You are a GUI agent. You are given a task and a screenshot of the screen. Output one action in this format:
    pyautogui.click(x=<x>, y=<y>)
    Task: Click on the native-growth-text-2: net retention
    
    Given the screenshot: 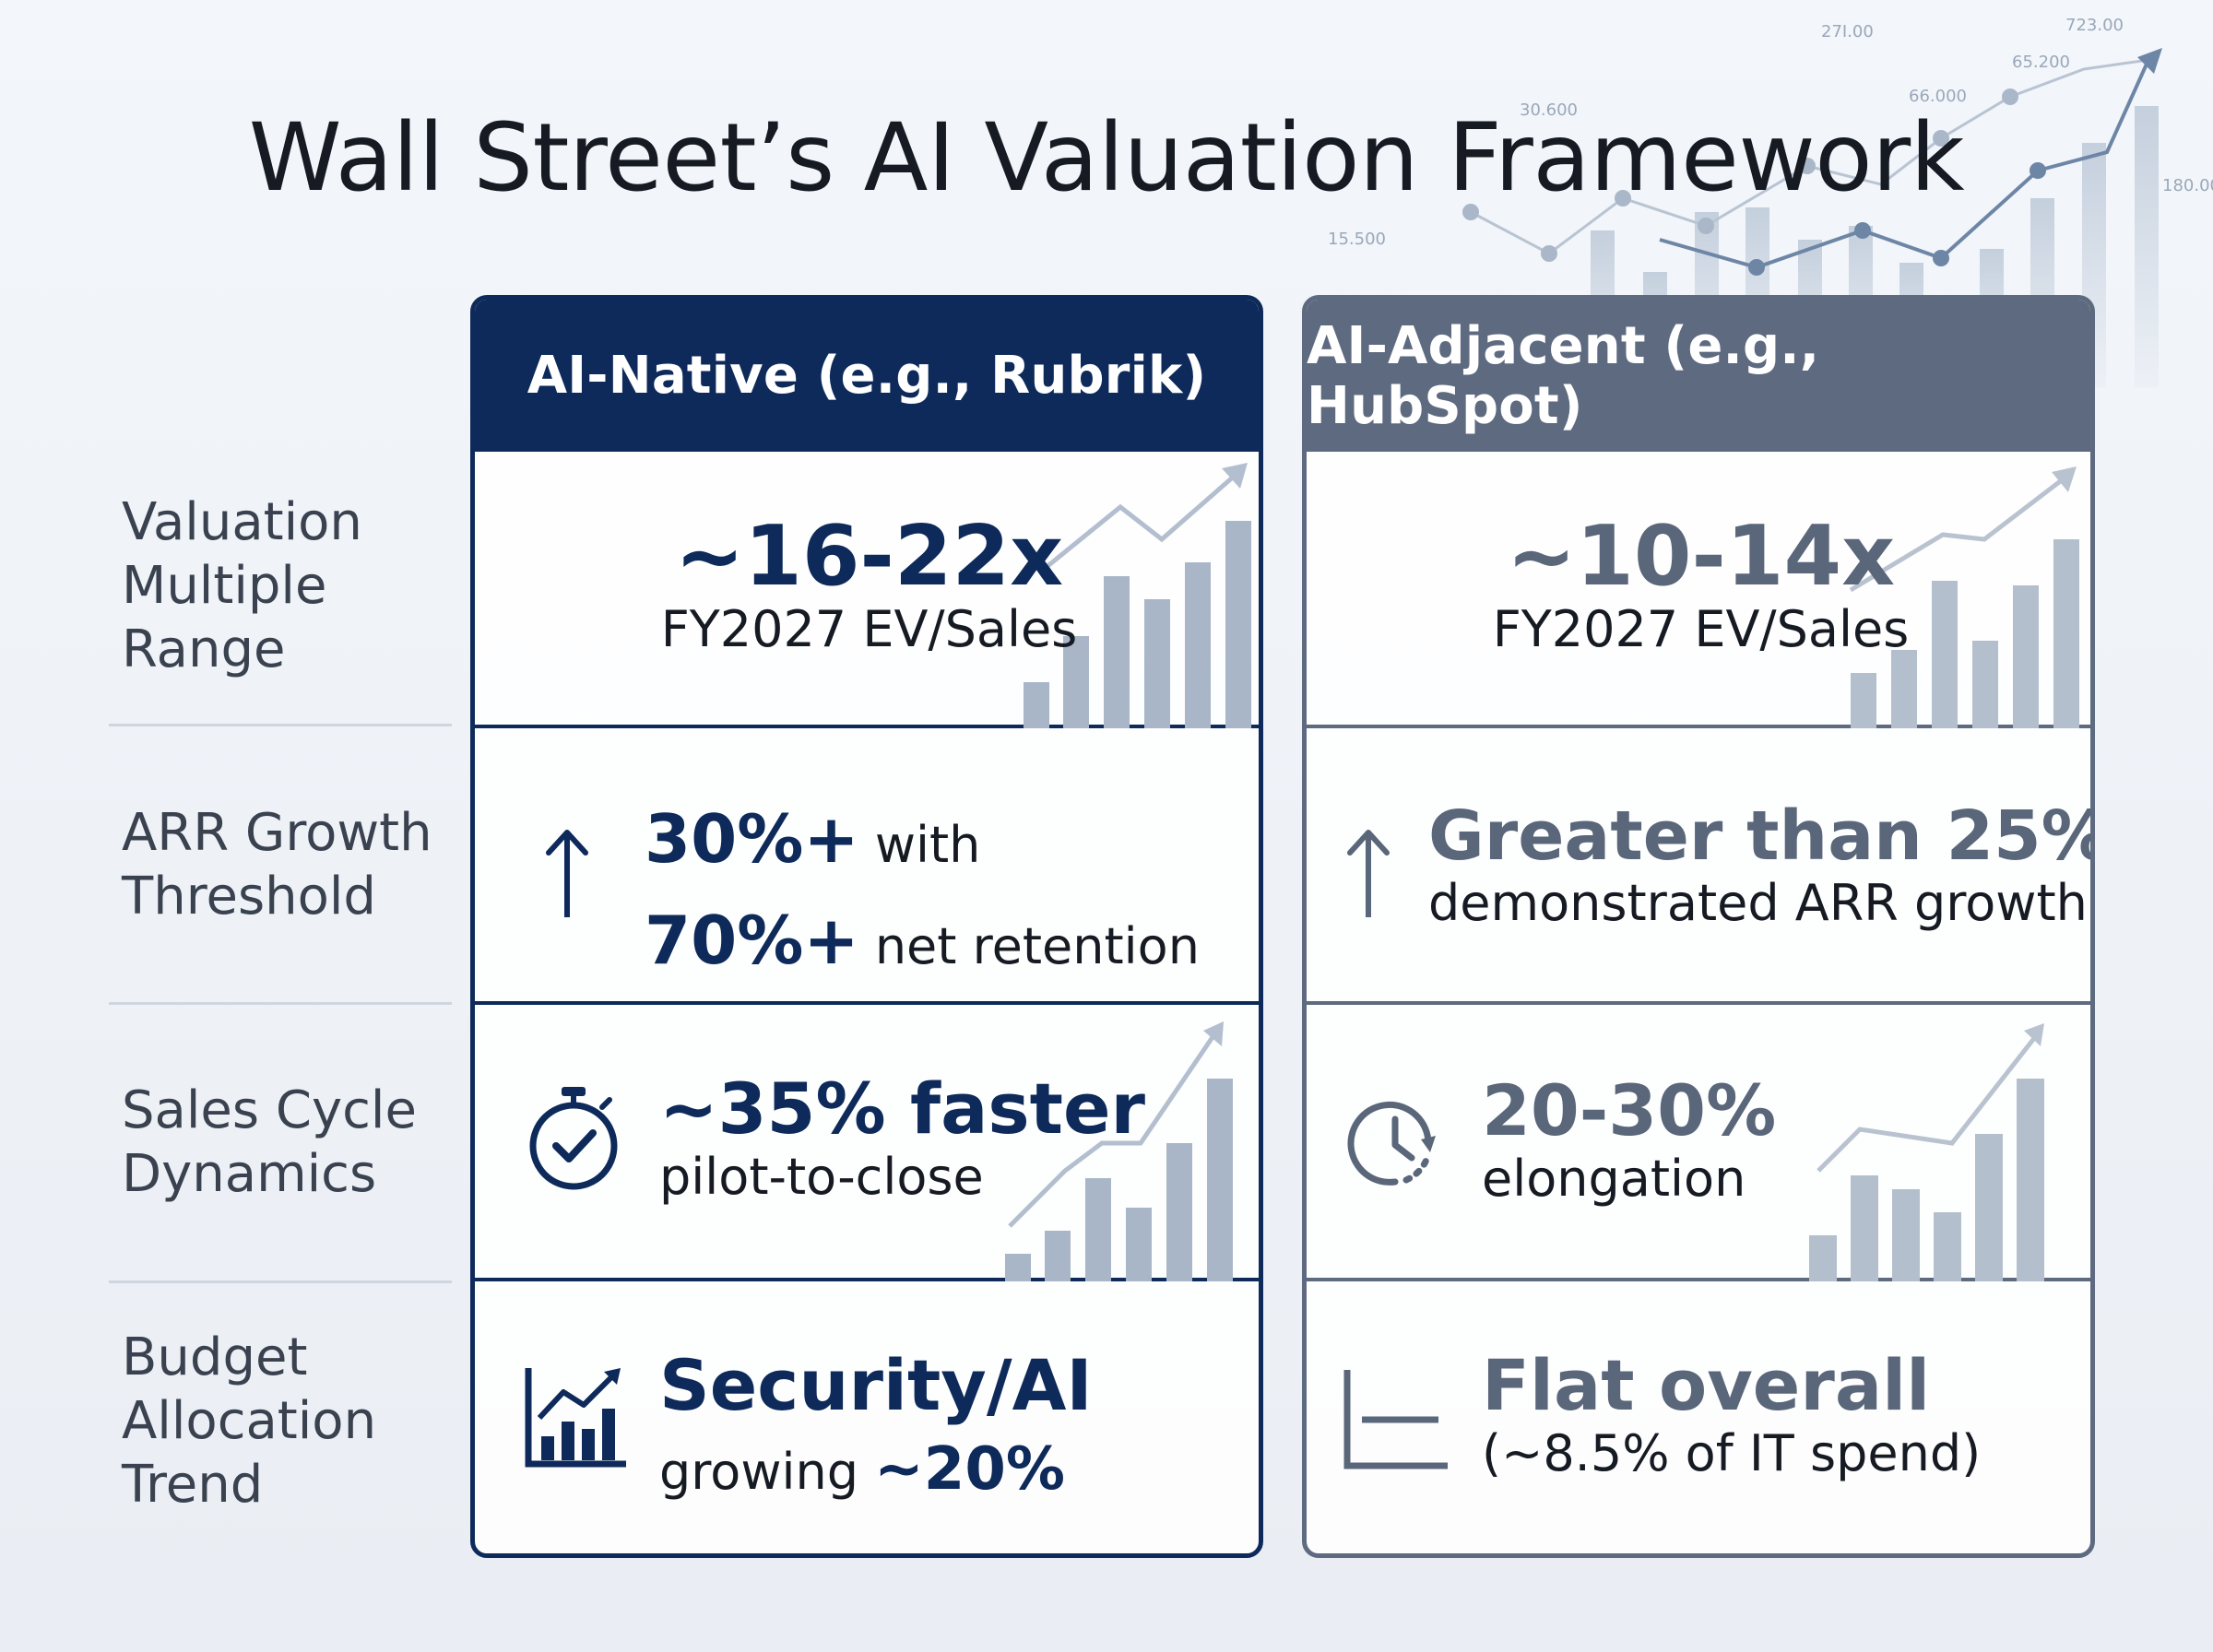 What is the action you would take?
    pyautogui.click(x=1029, y=946)
    